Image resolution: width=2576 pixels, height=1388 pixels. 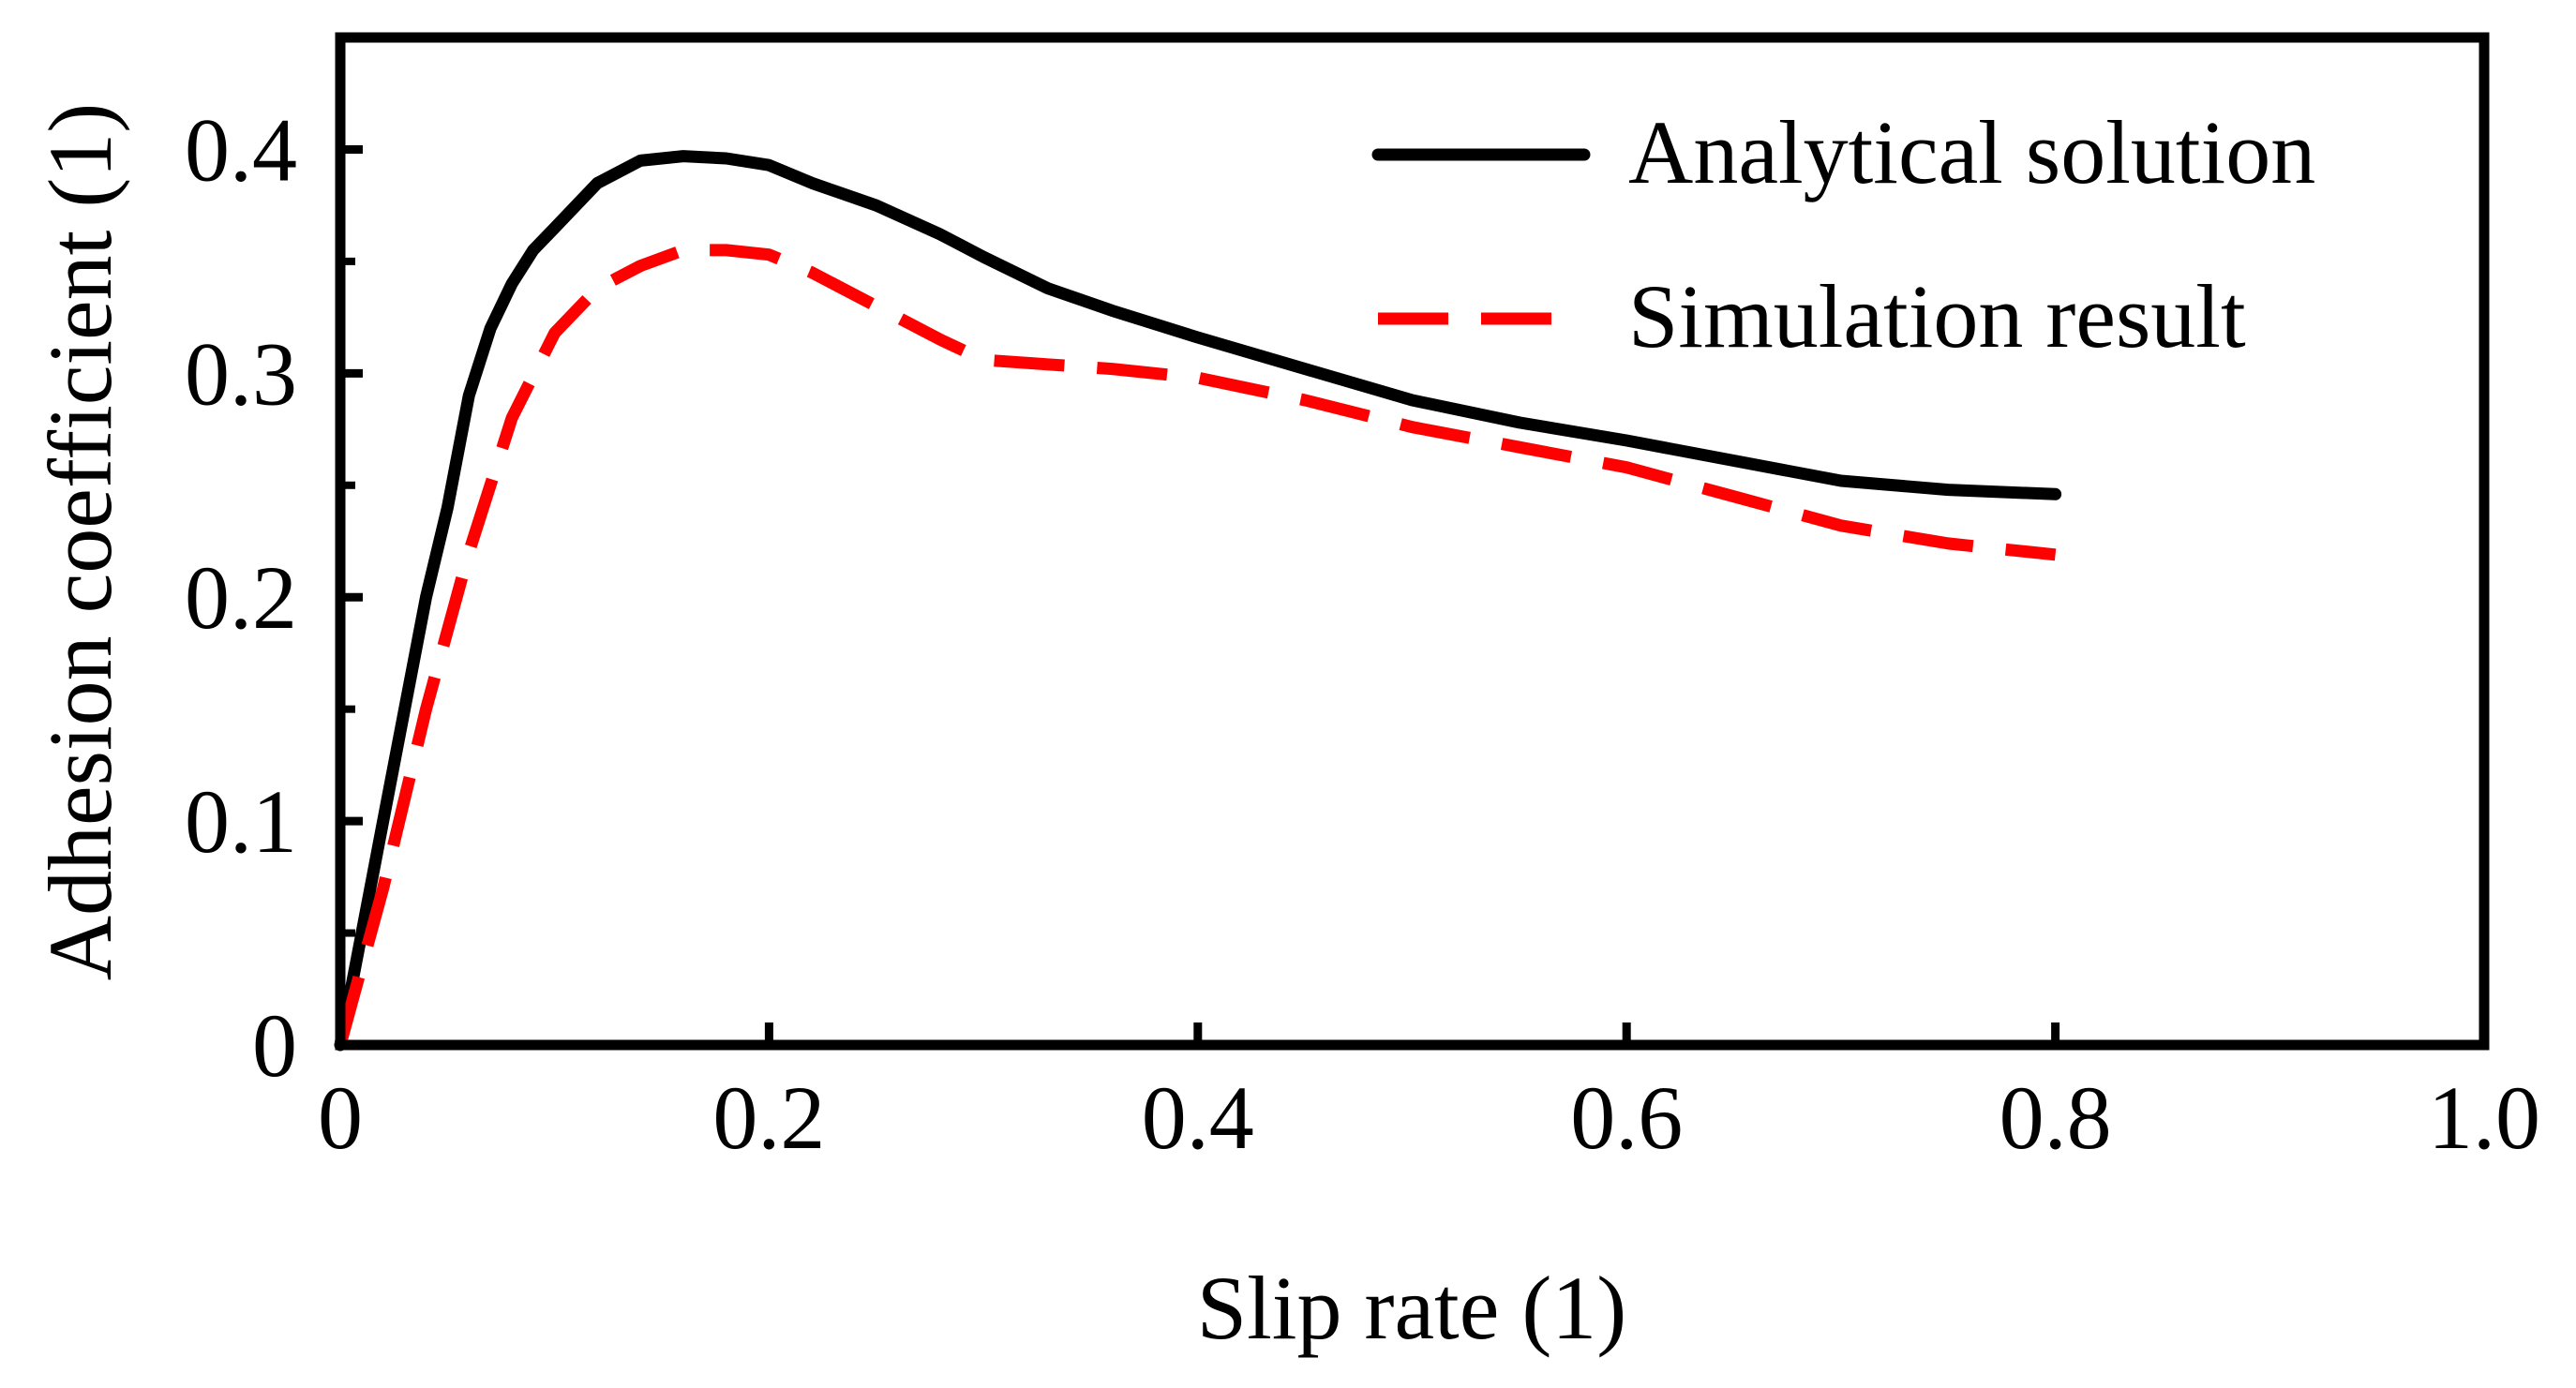 What do you see at coordinates (1843, 234) in the screenshot?
I see `legend: Analytical solution Simulation result` at bounding box center [1843, 234].